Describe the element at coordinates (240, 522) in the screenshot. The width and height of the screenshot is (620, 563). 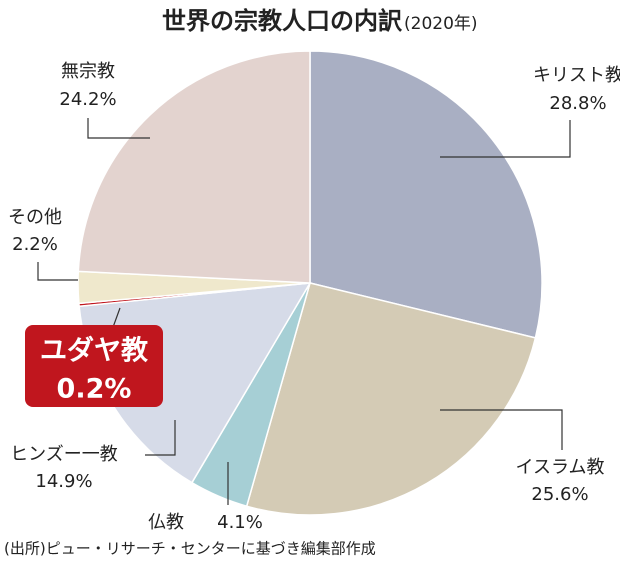
I see `value-label: 4.1%` at that location.